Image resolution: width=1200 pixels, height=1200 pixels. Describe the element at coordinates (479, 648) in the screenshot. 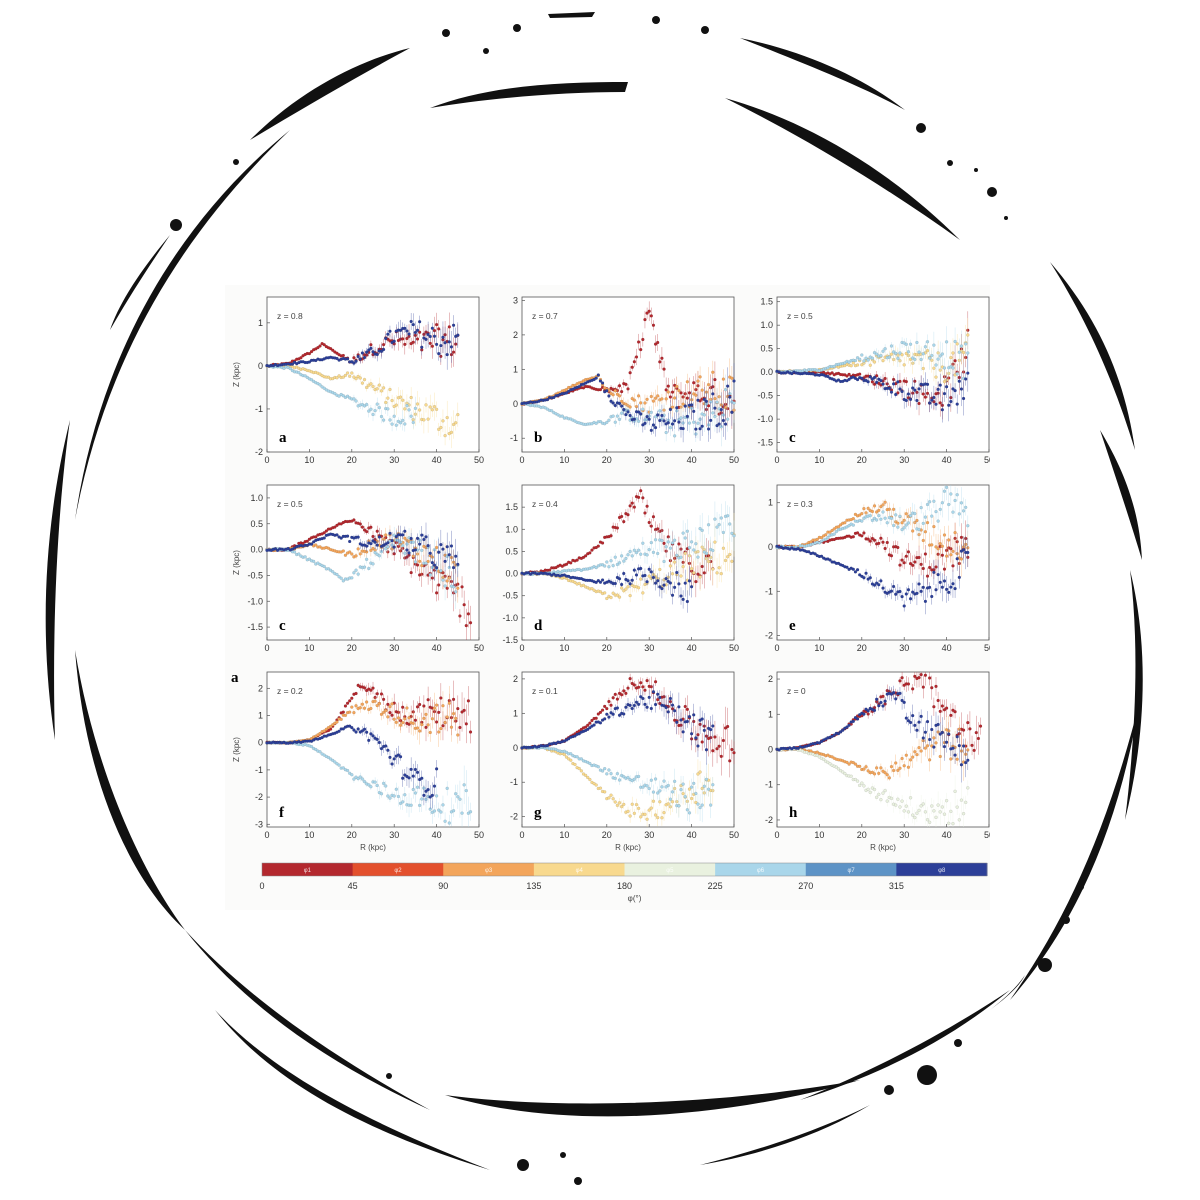

I see `x-tick-label: 50` at that location.